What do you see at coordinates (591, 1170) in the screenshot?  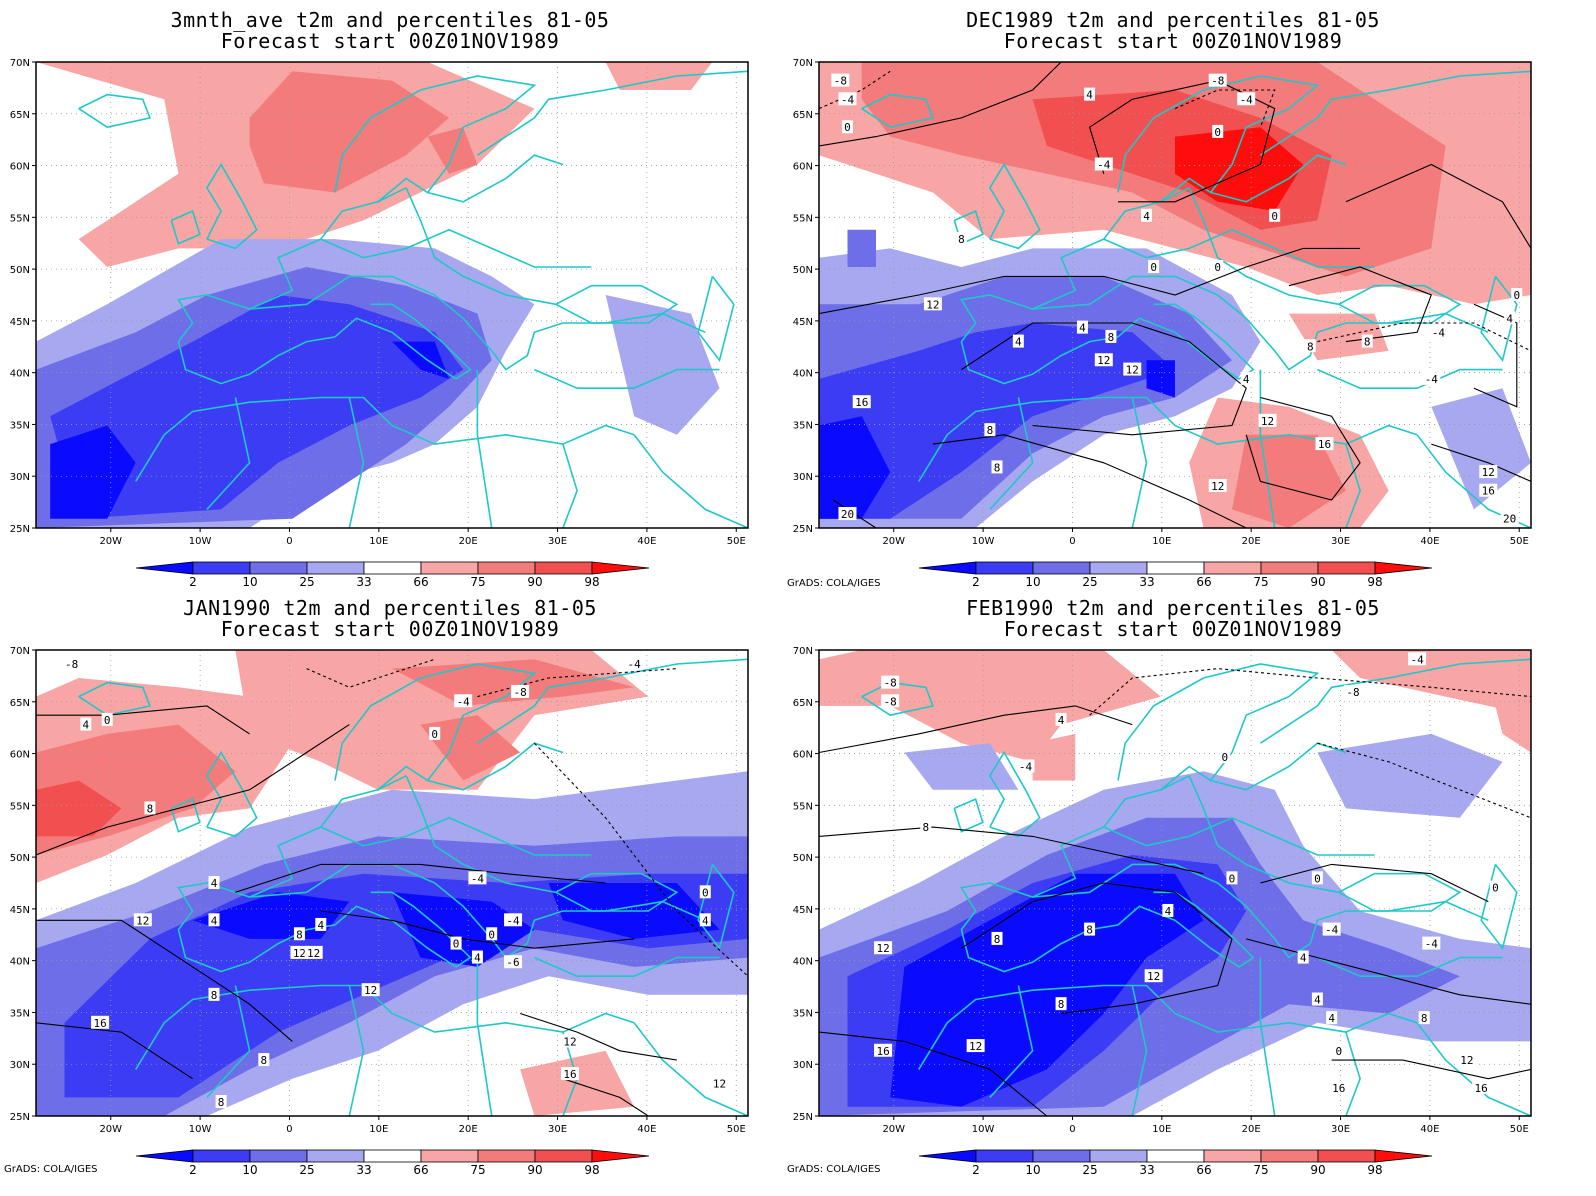 I see `colorbar-label: 98` at bounding box center [591, 1170].